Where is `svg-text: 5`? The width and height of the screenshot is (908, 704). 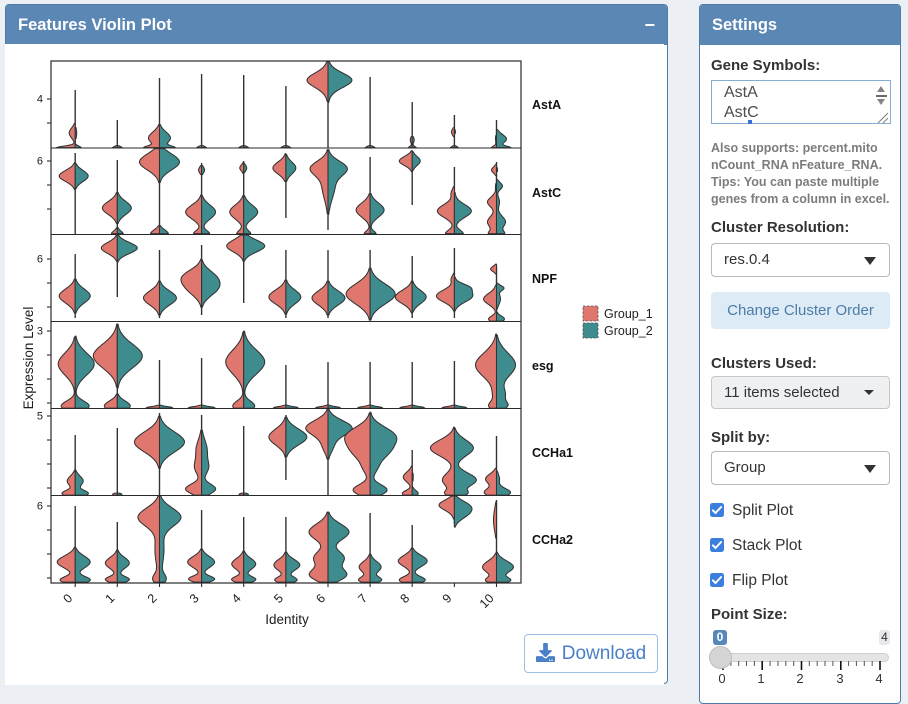
svg-text: 5 is located at coordinates (40, 417).